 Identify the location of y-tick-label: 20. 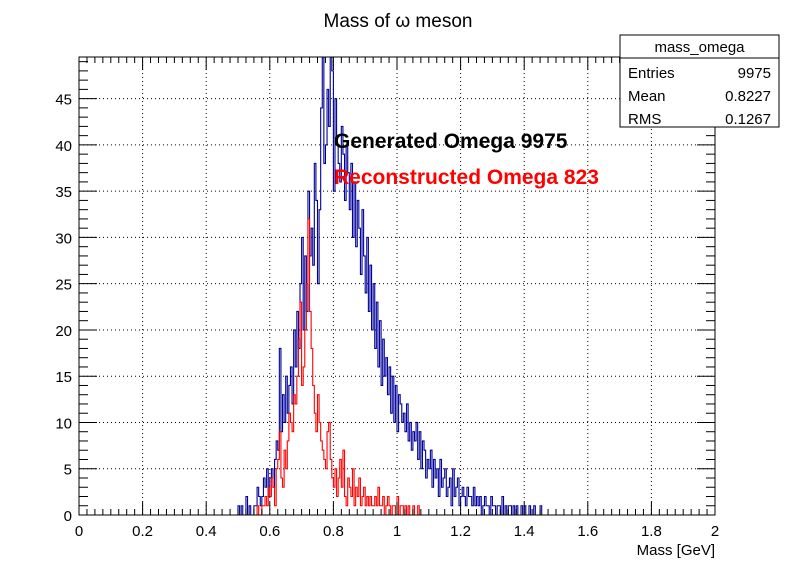
(63, 331).